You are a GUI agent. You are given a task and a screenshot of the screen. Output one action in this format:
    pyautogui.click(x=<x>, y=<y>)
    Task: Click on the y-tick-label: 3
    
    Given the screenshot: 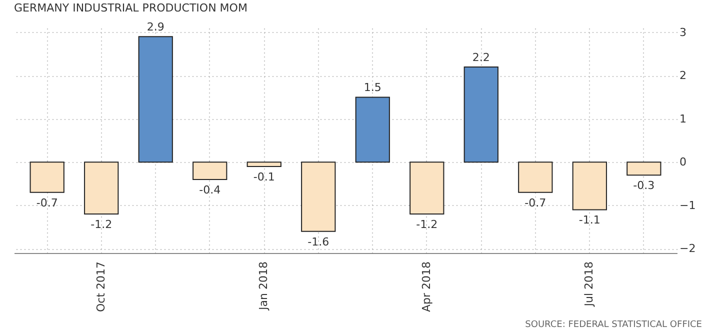 What is the action you would take?
    pyautogui.click(x=683, y=32)
    